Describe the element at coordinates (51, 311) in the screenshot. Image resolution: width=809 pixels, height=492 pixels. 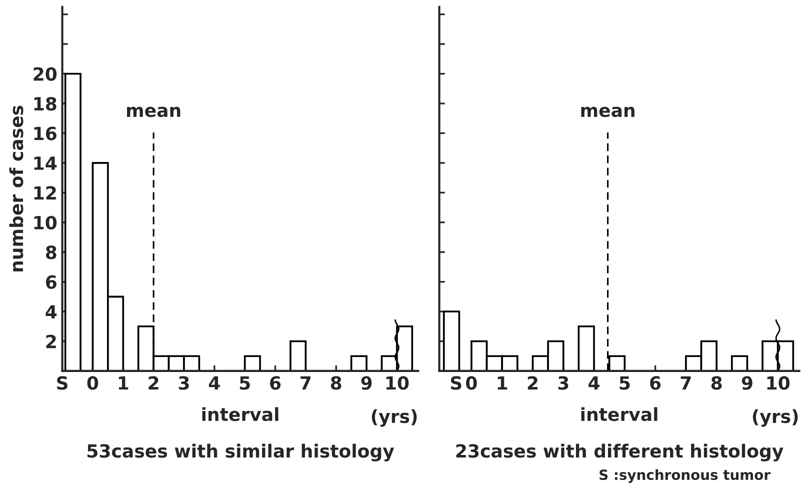
I see `y-tick-label: 4` at that location.